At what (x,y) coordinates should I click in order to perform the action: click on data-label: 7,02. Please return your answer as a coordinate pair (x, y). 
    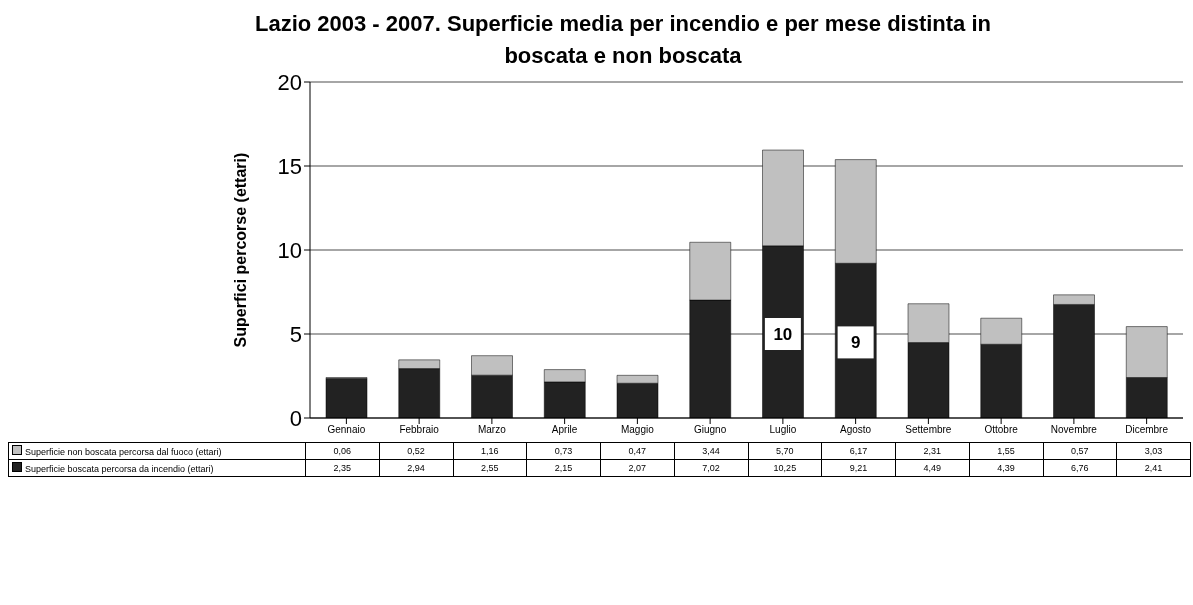
    Looking at the image, I should click on (711, 468).